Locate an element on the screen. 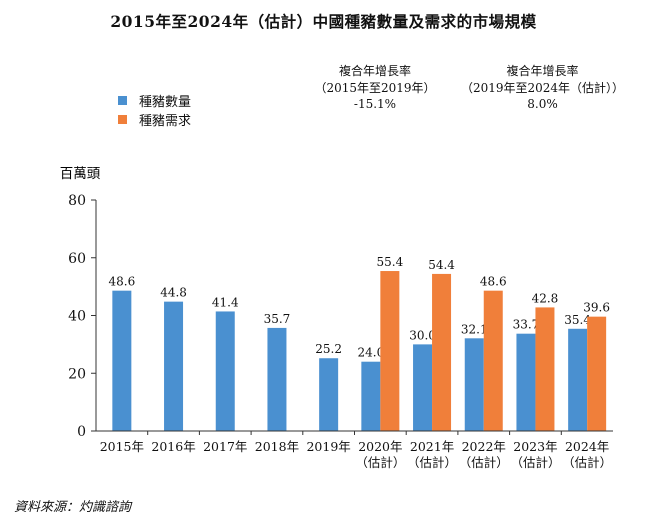  cagr-2019-2024: 複合年增長率 （2019年至2024年（估計）） 8.0% is located at coordinates (542, 88).